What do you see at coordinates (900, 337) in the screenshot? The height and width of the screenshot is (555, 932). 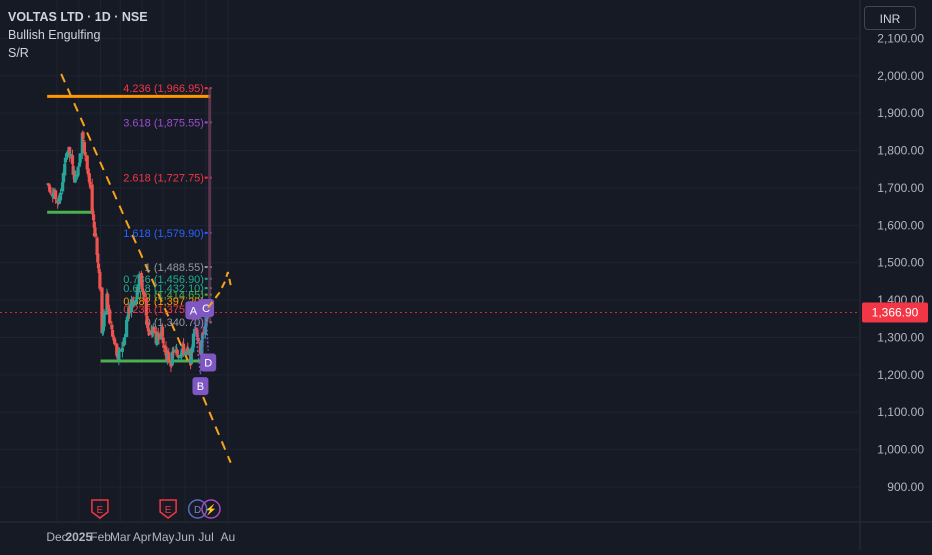 I see `y-tick-label: 1,300.00` at bounding box center [900, 337].